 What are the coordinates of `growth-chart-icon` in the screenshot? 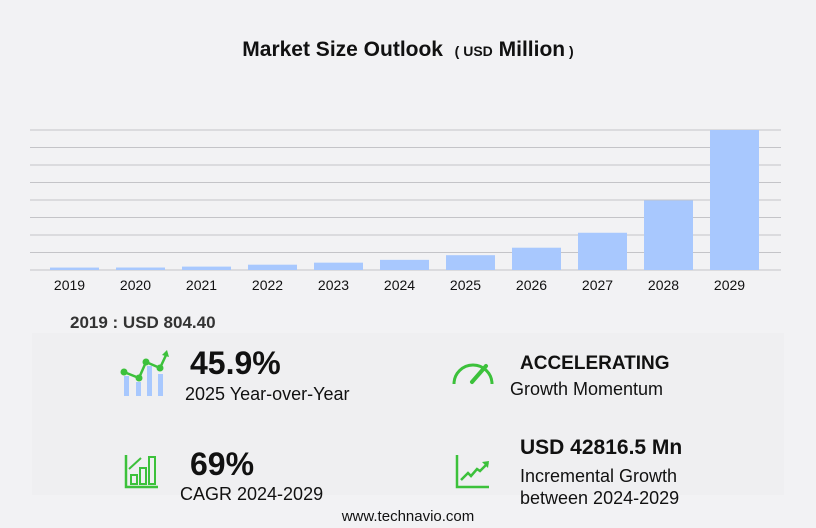 It's located at (144, 373).